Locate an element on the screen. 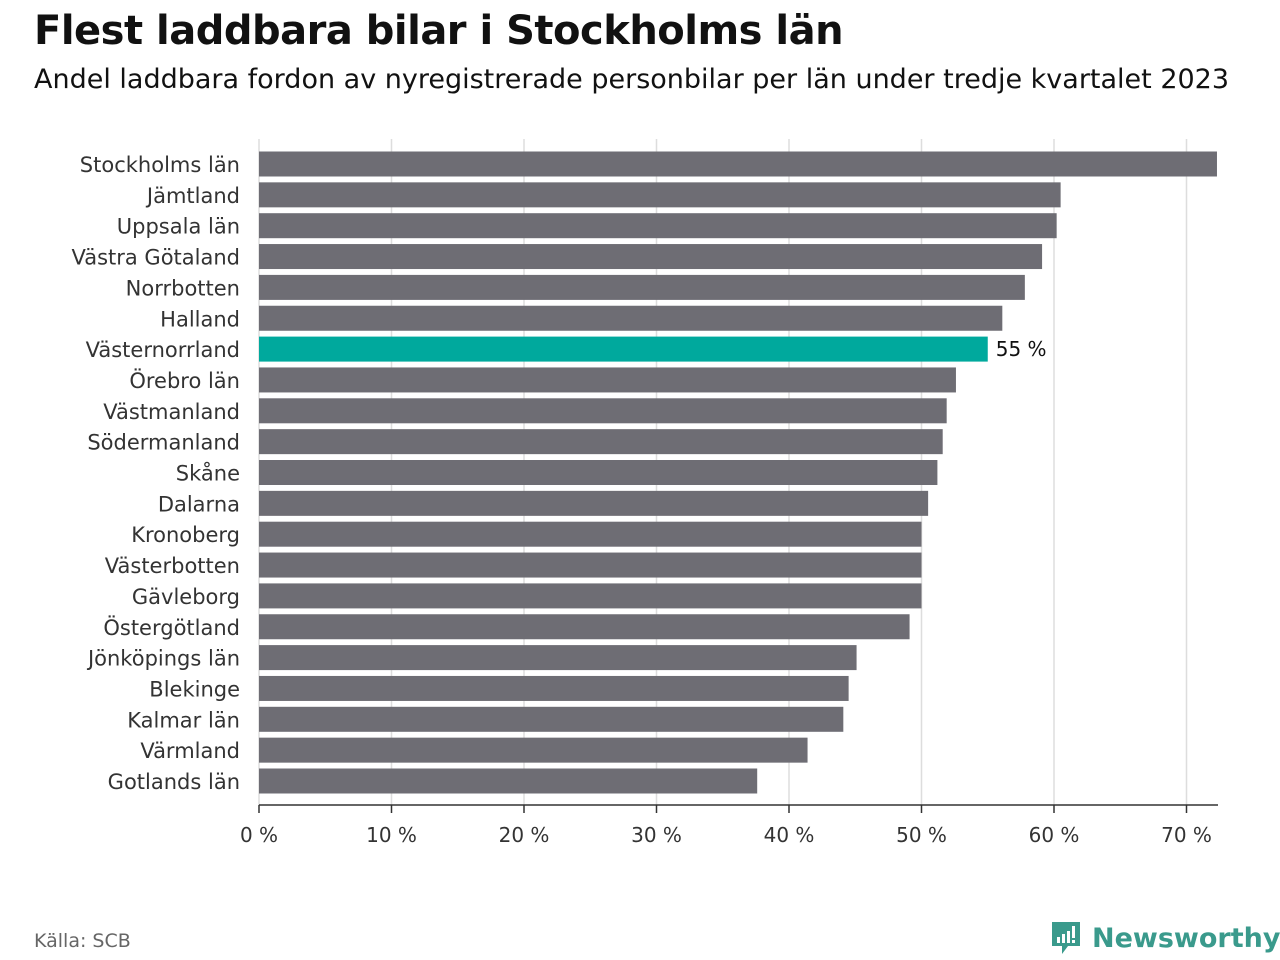 The image size is (1280, 960). y-category-label: Norrbotten is located at coordinates (183, 288).